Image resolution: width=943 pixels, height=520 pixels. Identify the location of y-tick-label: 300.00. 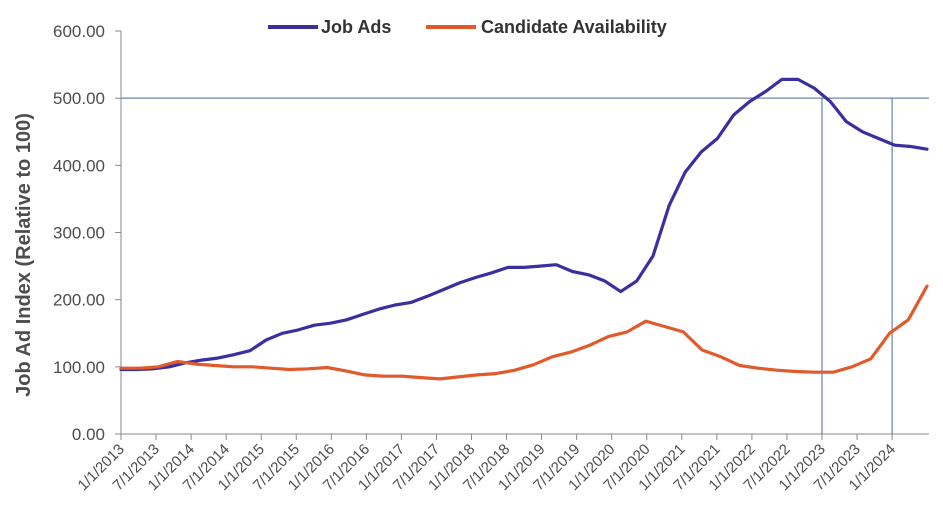
(79, 233).